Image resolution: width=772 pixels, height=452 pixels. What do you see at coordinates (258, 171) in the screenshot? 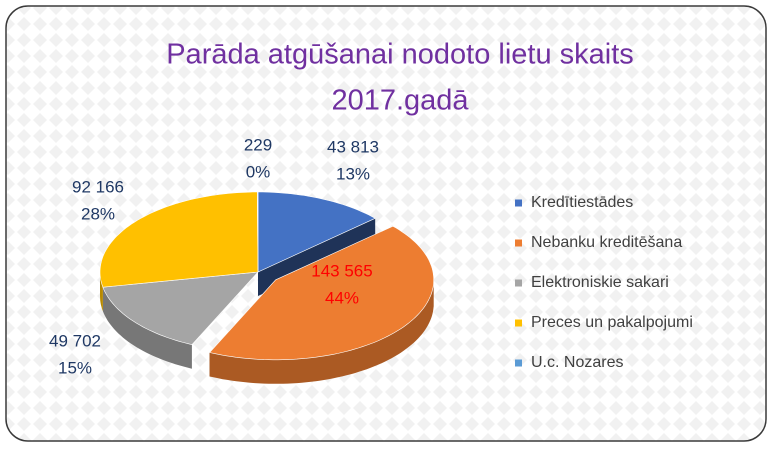
I see `percent-label: 0%` at bounding box center [258, 171].